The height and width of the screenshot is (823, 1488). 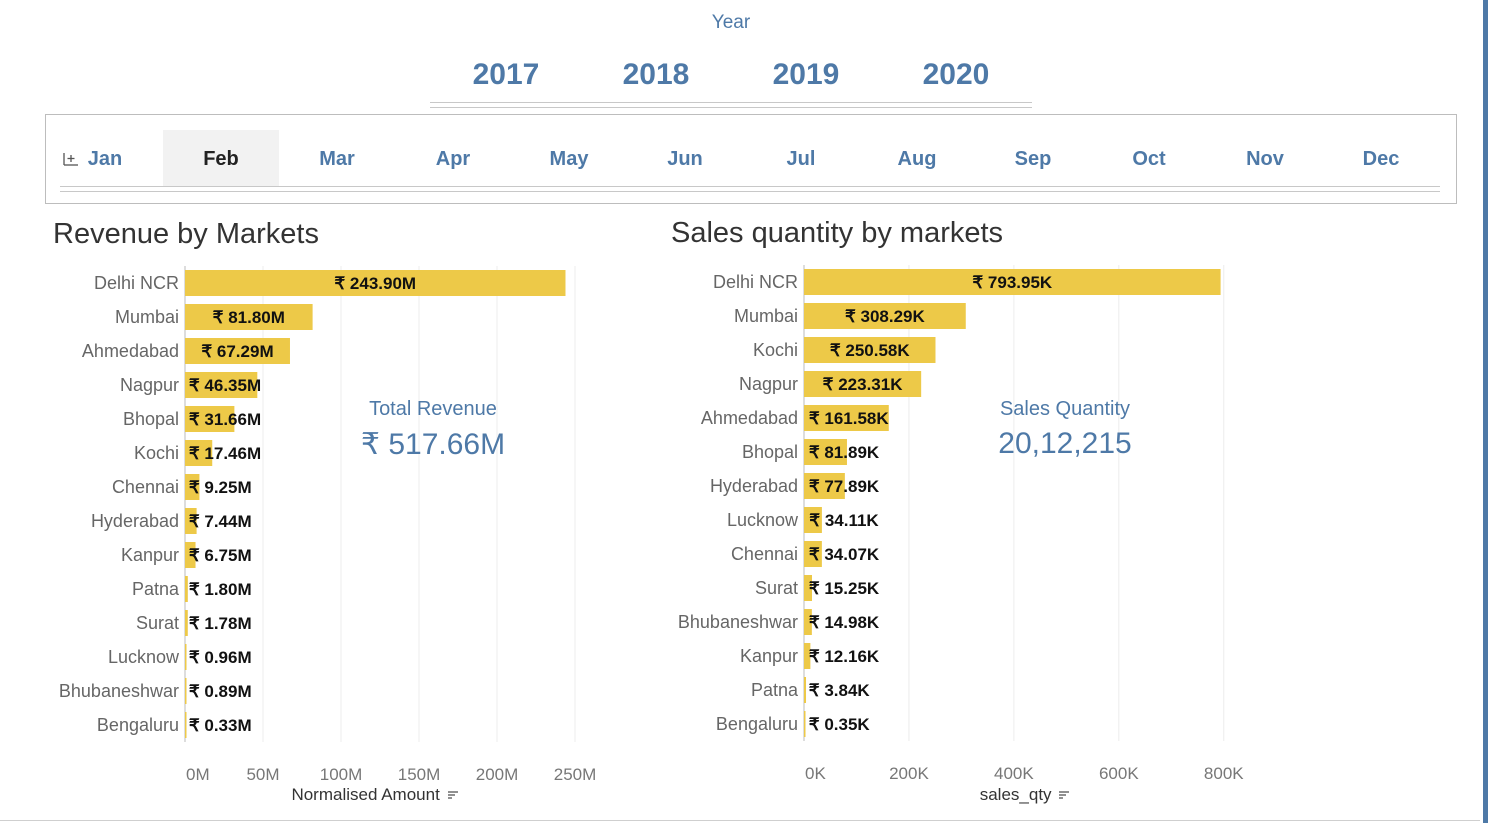 What do you see at coordinates (1025, 795) in the screenshot?
I see `sales-axis-title: sales_qty` at bounding box center [1025, 795].